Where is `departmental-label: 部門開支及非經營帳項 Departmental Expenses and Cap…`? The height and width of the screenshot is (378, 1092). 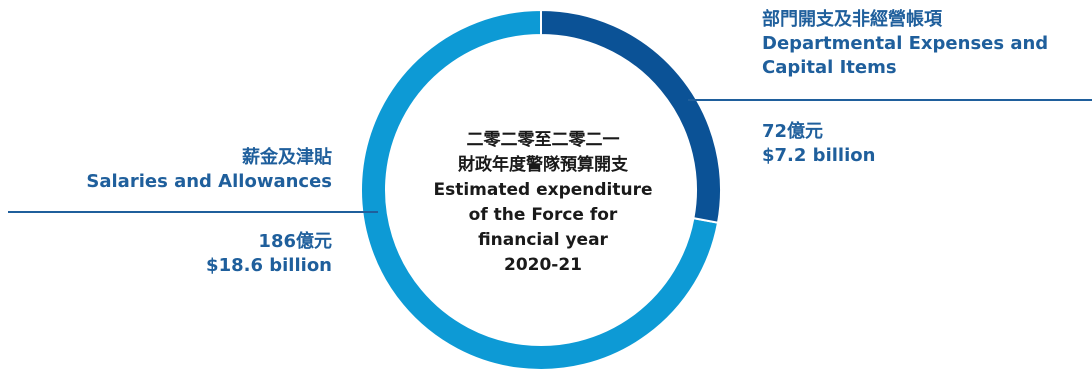
departmental-label: 部門開支及非經營帳項 Departmental Expenses and Cap… is located at coordinates (905, 44).